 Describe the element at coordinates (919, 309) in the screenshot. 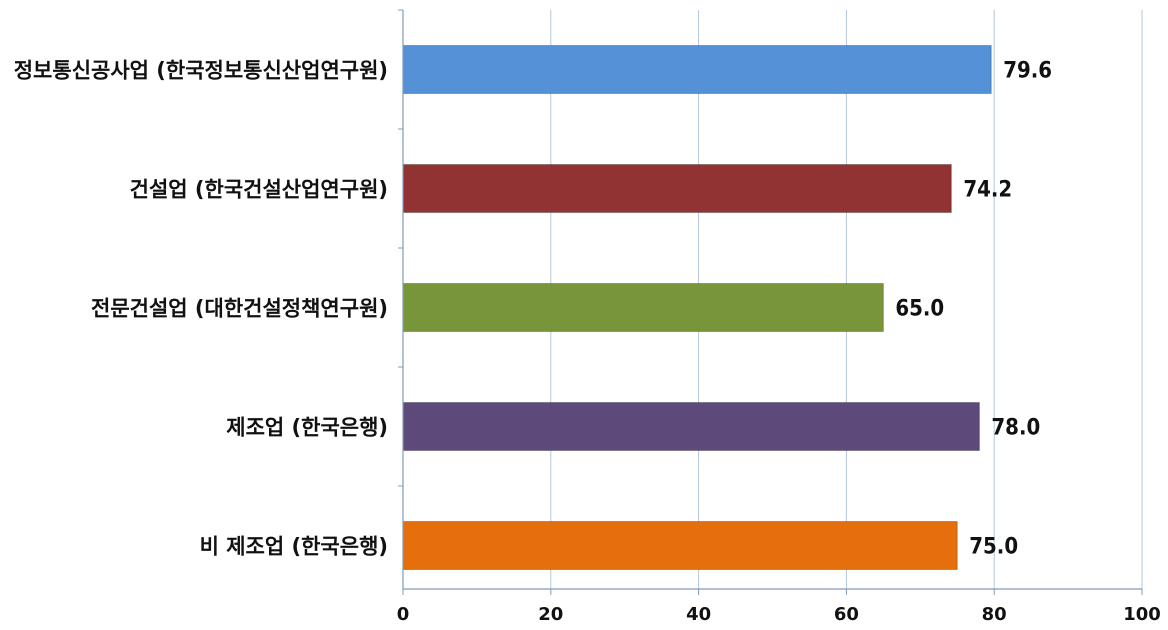

I see `bar-value-label: 65.0` at that location.